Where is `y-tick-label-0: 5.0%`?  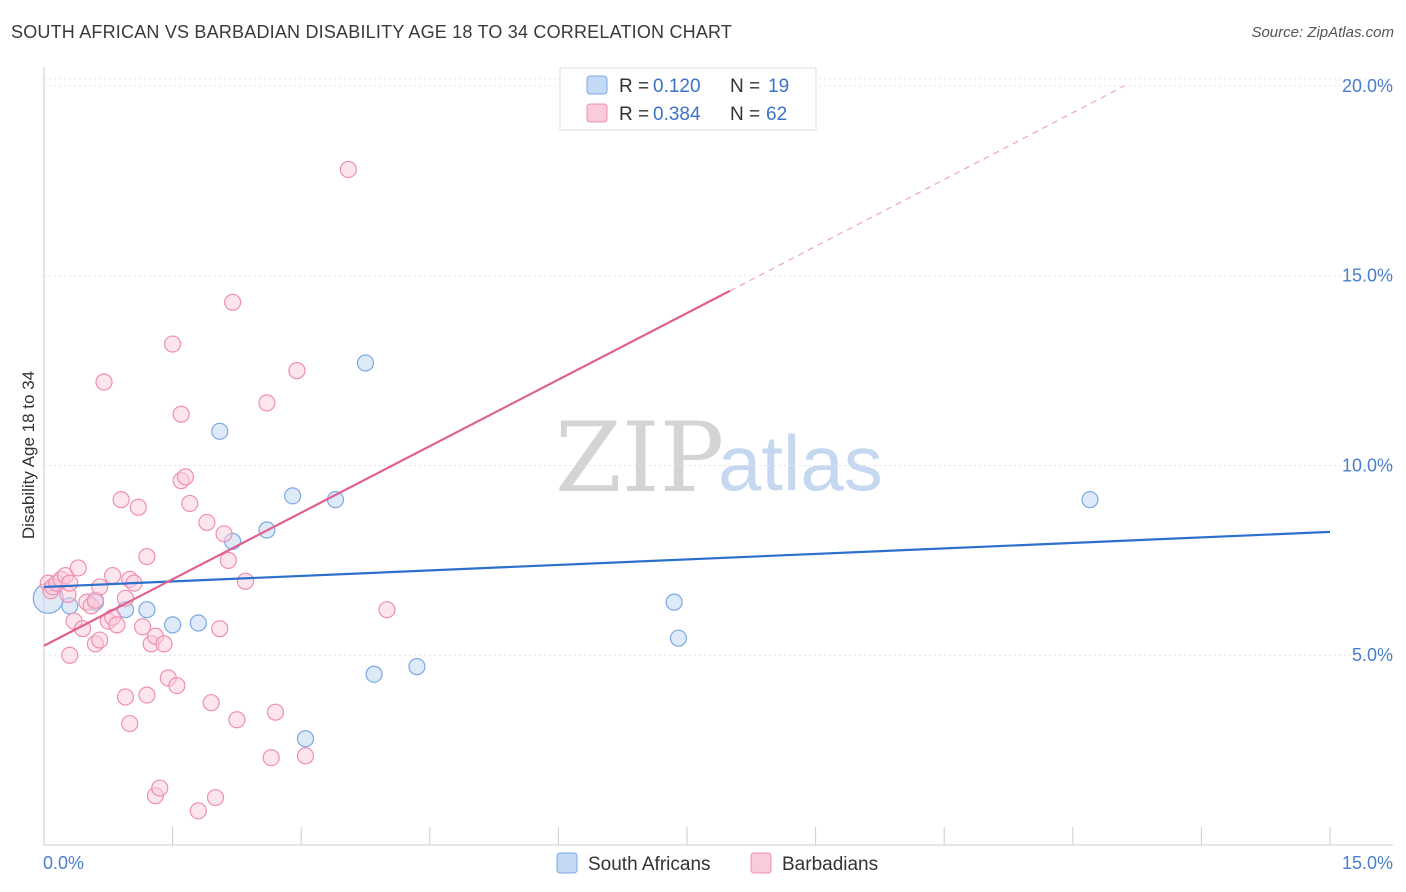
y-tick-label-0: 5.0% is located at coordinates (1372, 655).